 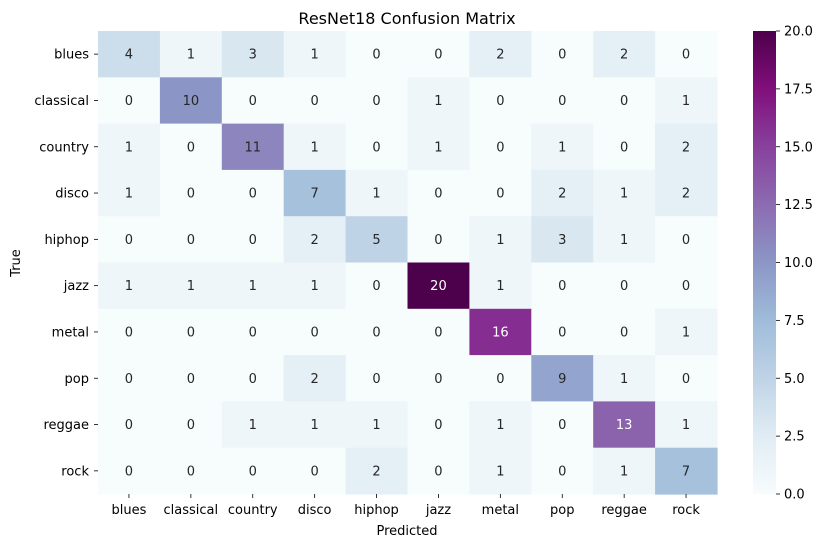 What do you see at coordinates (61, 101) in the screenshot?
I see `y-tick-label: classical` at bounding box center [61, 101].